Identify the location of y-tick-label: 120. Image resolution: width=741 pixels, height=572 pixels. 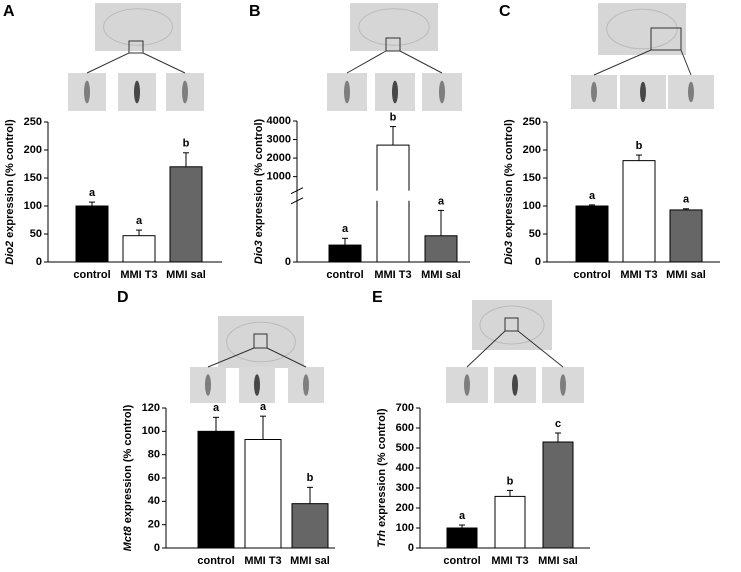
(151, 408).